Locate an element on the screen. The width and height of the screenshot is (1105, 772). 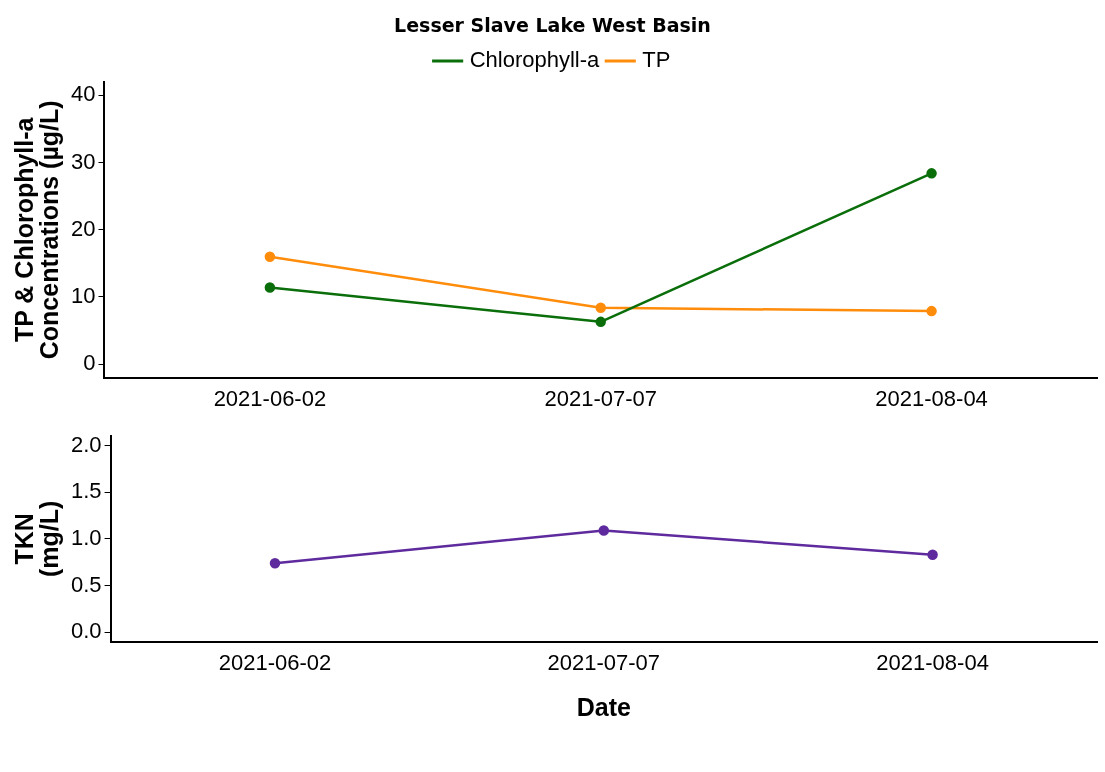
y-tick-label: 10 is located at coordinates (83, 296).